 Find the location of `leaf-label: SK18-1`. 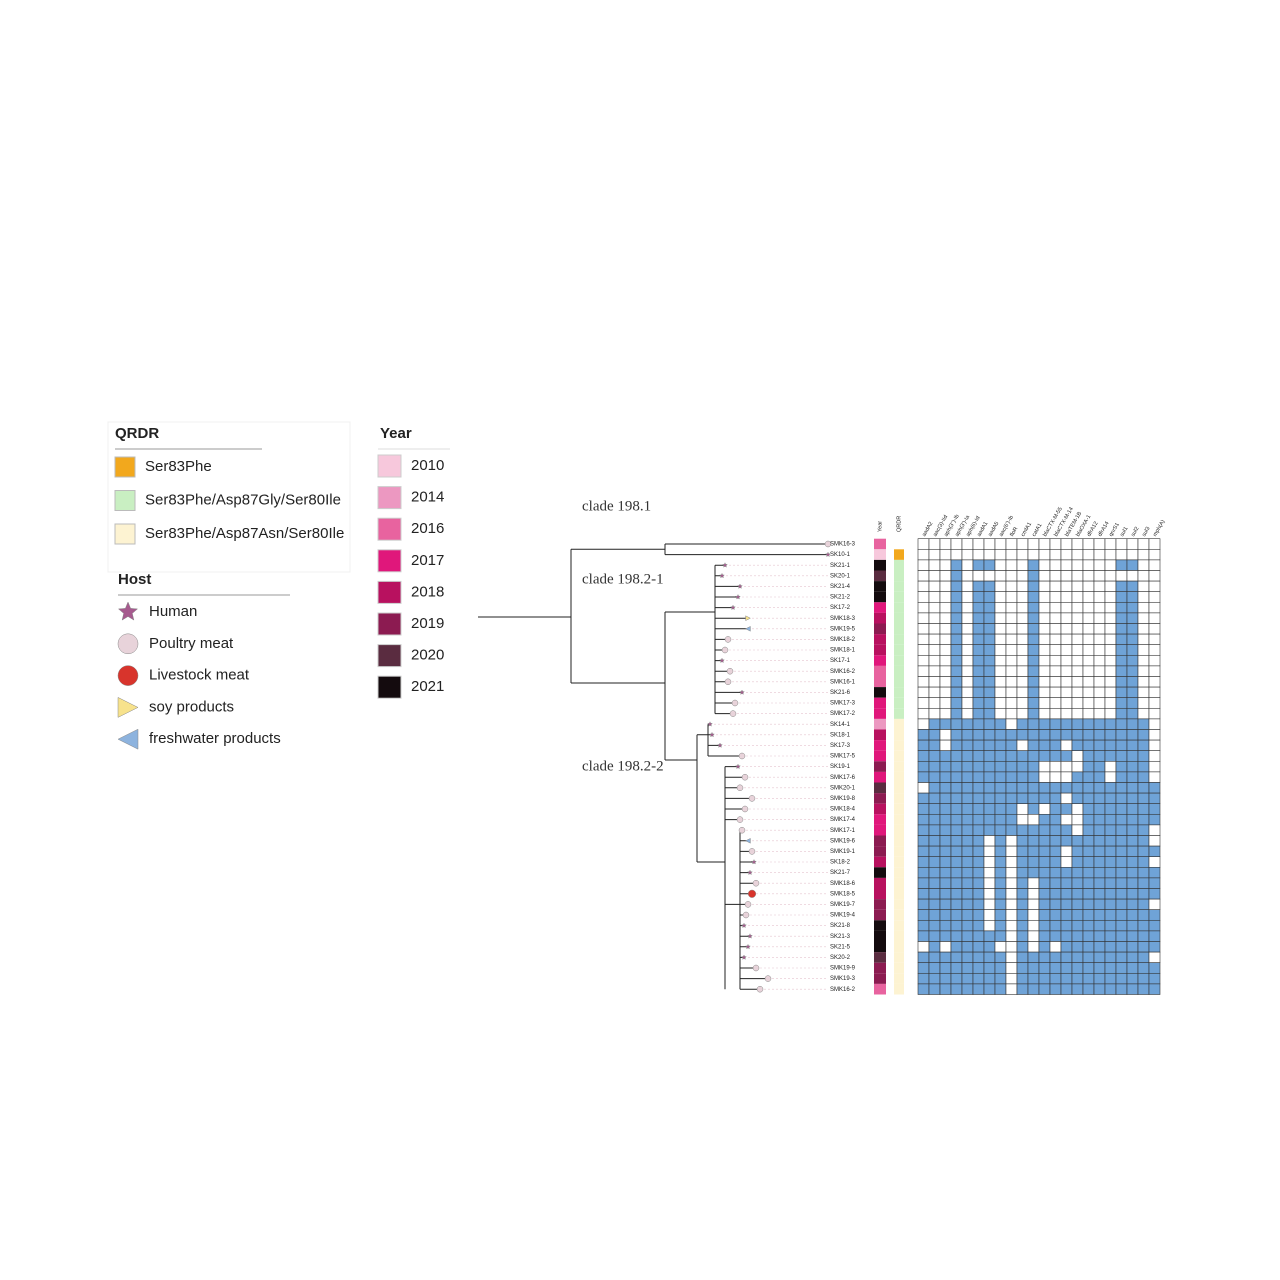

leaf-label: SK18-1 is located at coordinates (840, 735).